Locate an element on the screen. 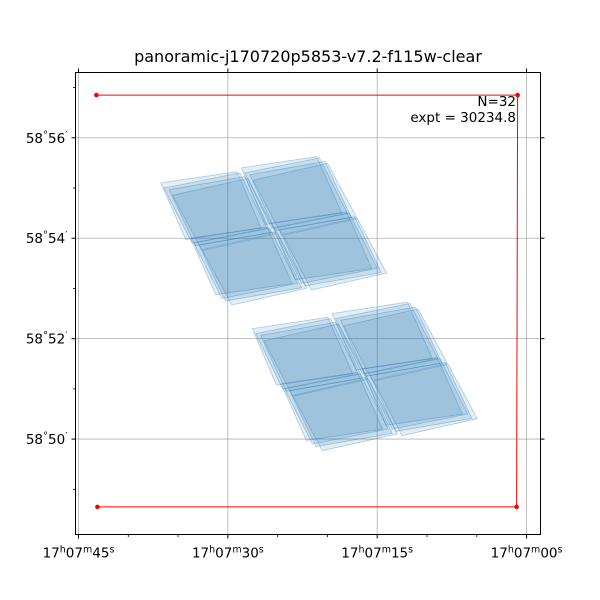  chart-title: panoramic-j170720p5853-v7.2-f115w-clear is located at coordinates (308, 56).